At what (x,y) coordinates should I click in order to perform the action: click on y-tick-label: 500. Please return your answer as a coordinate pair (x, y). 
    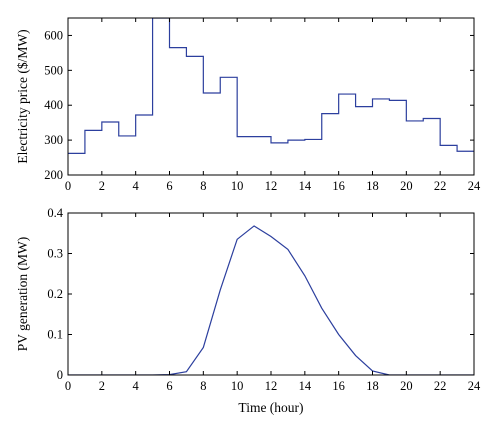
    Looking at the image, I should click on (53, 70).